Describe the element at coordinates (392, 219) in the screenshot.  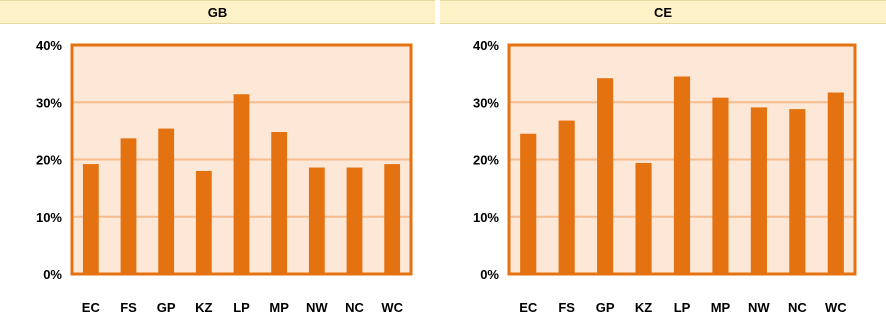
I see `bar-gb-wc` at that location.